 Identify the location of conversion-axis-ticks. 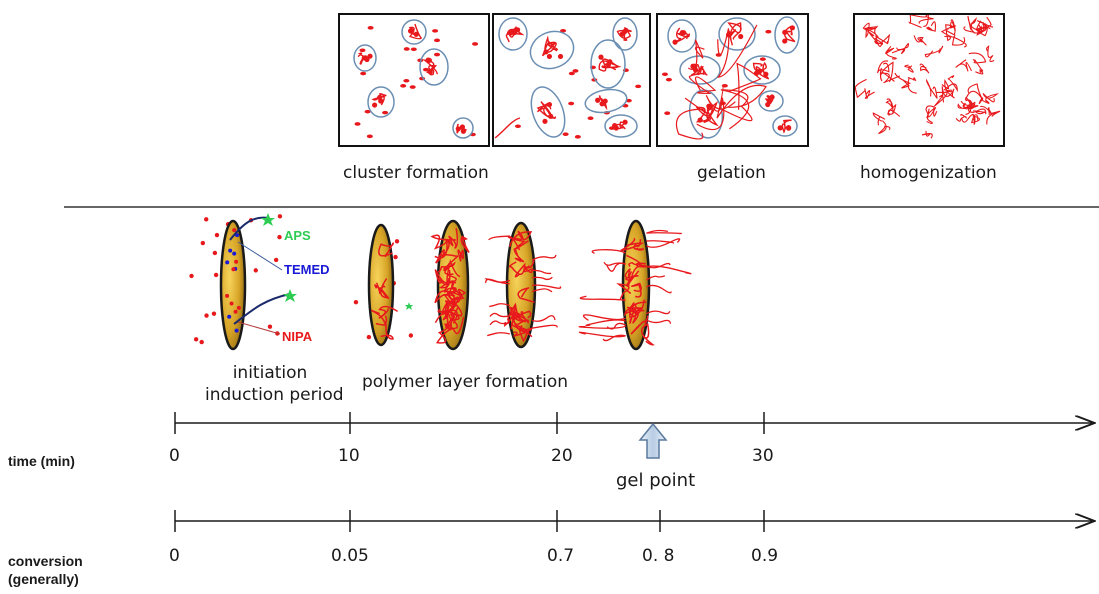
(469, 521).